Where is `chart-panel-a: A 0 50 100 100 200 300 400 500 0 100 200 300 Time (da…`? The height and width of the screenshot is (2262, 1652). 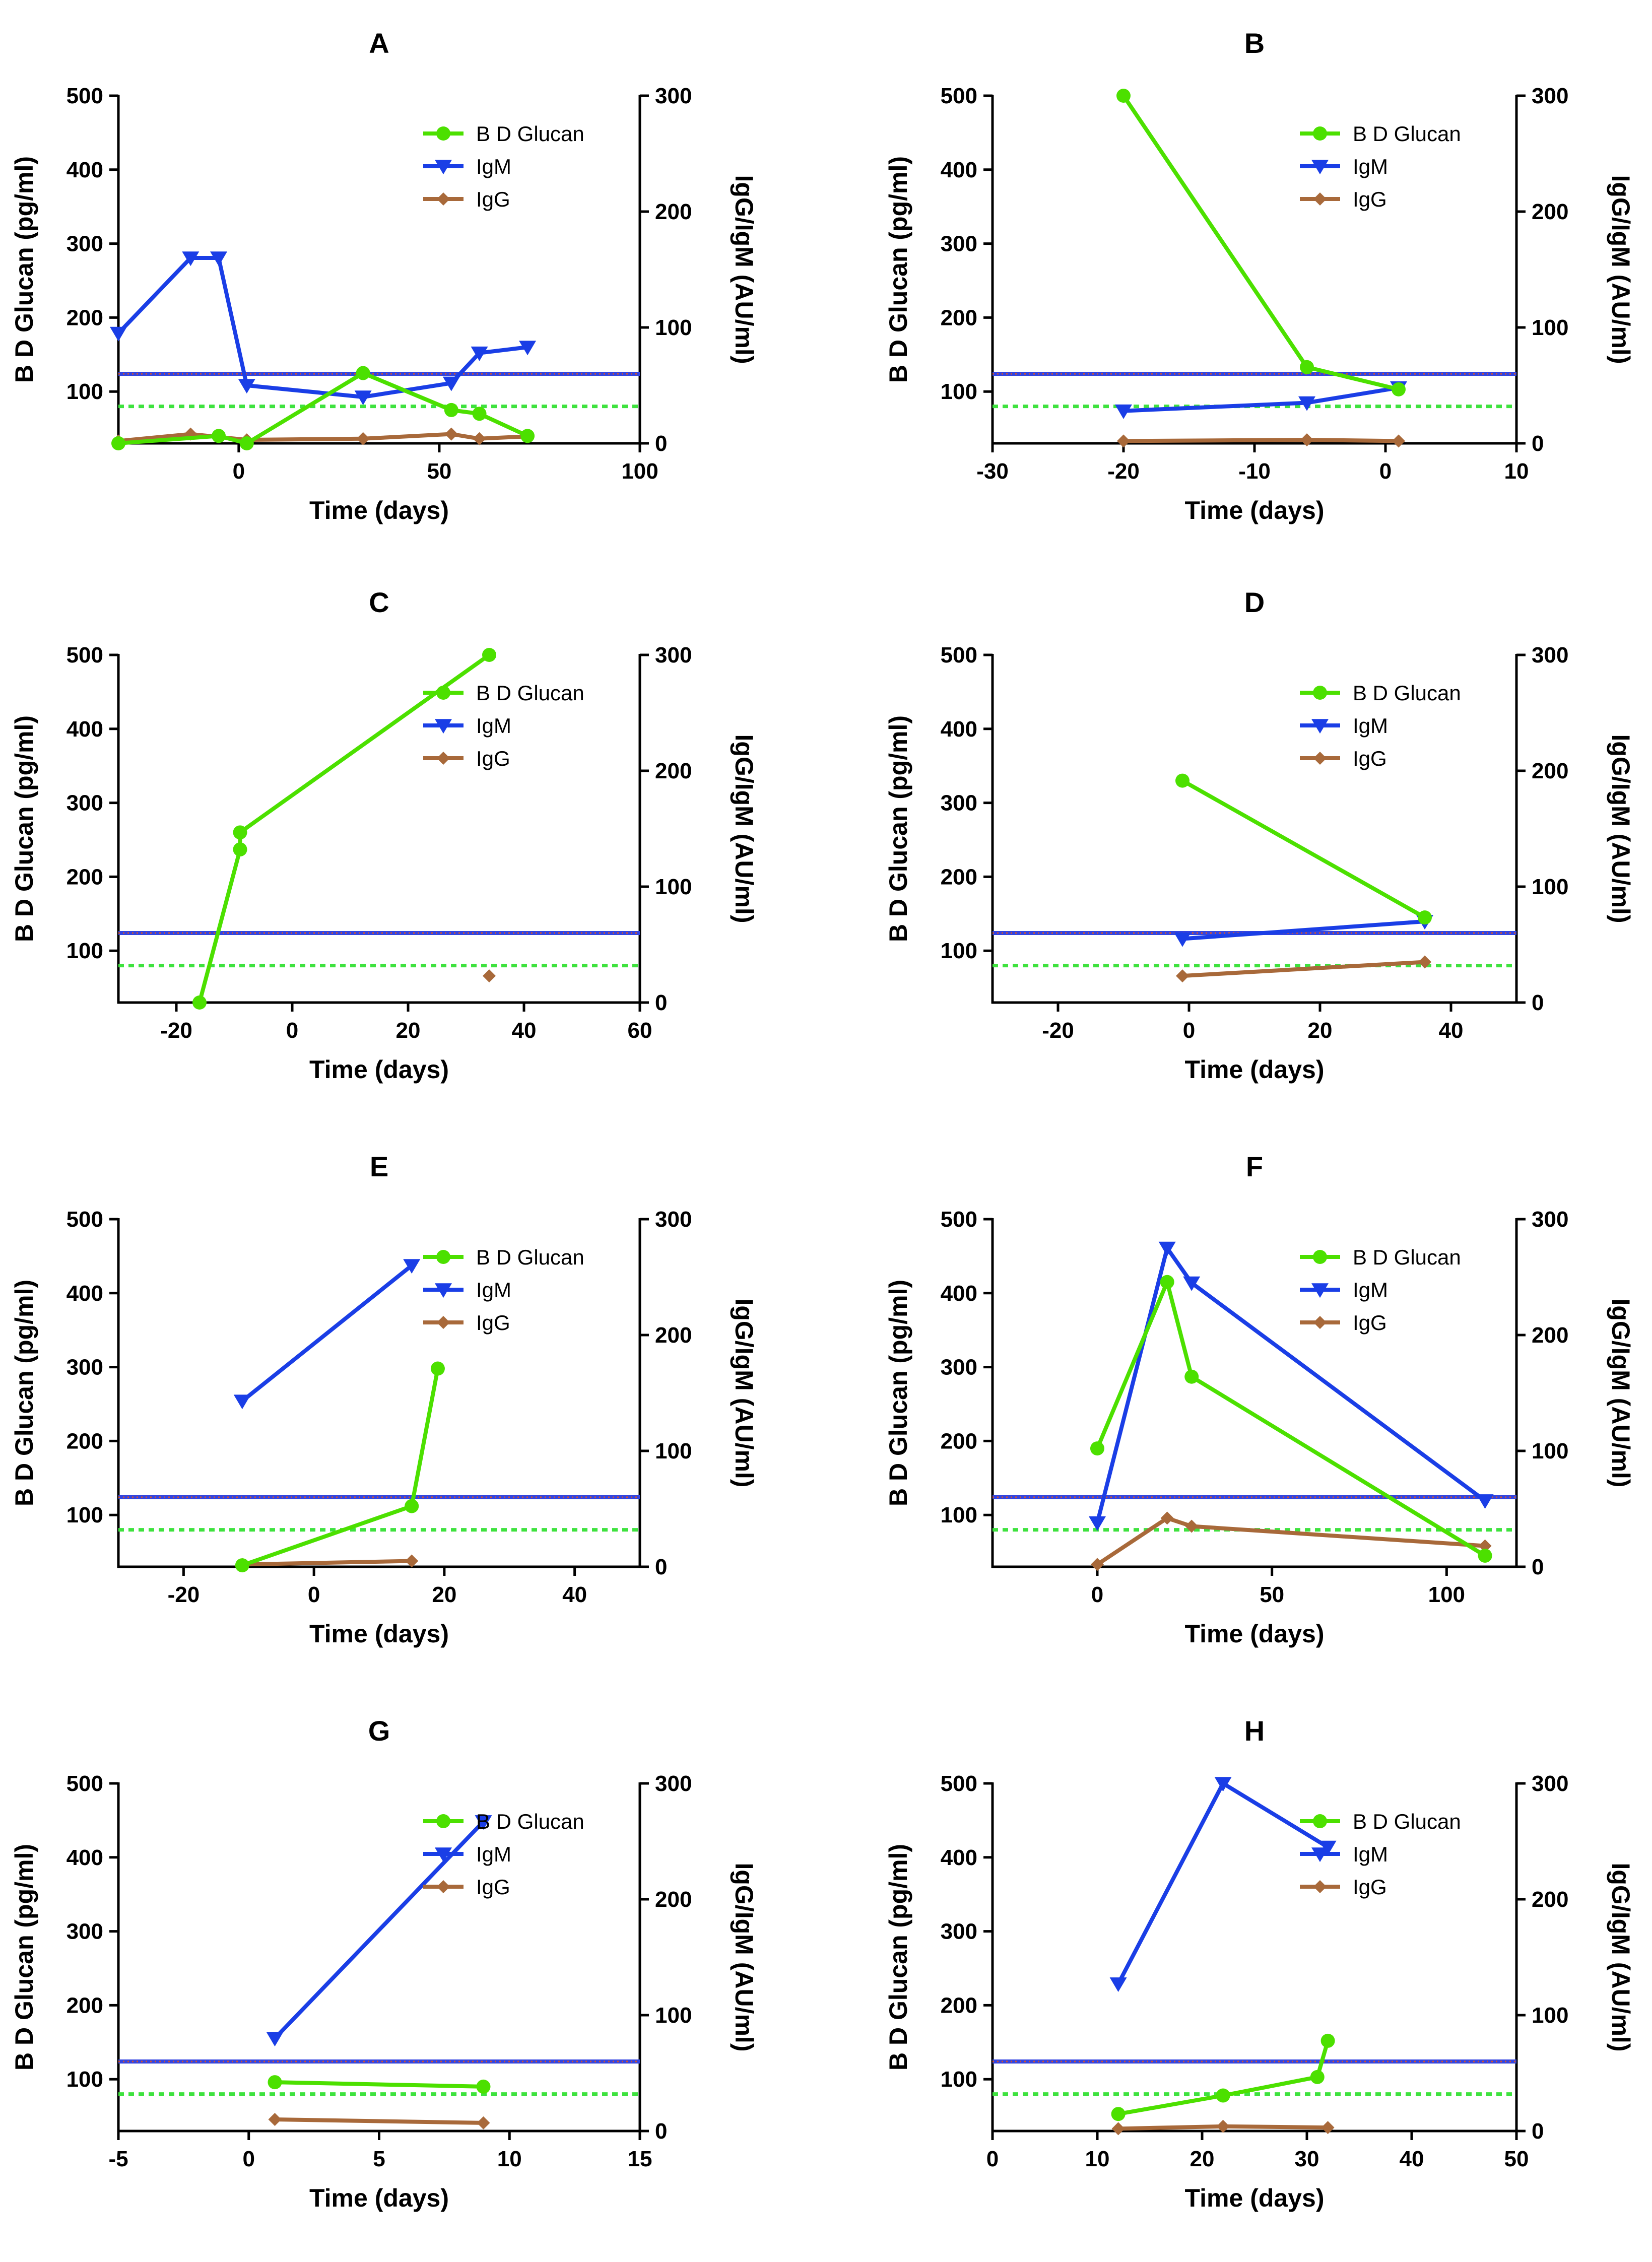
chart-panel-a: A 0 50 100 100 200 300 400 500 0 100 200 300 Time (da… is located at coordinates (384, 275).